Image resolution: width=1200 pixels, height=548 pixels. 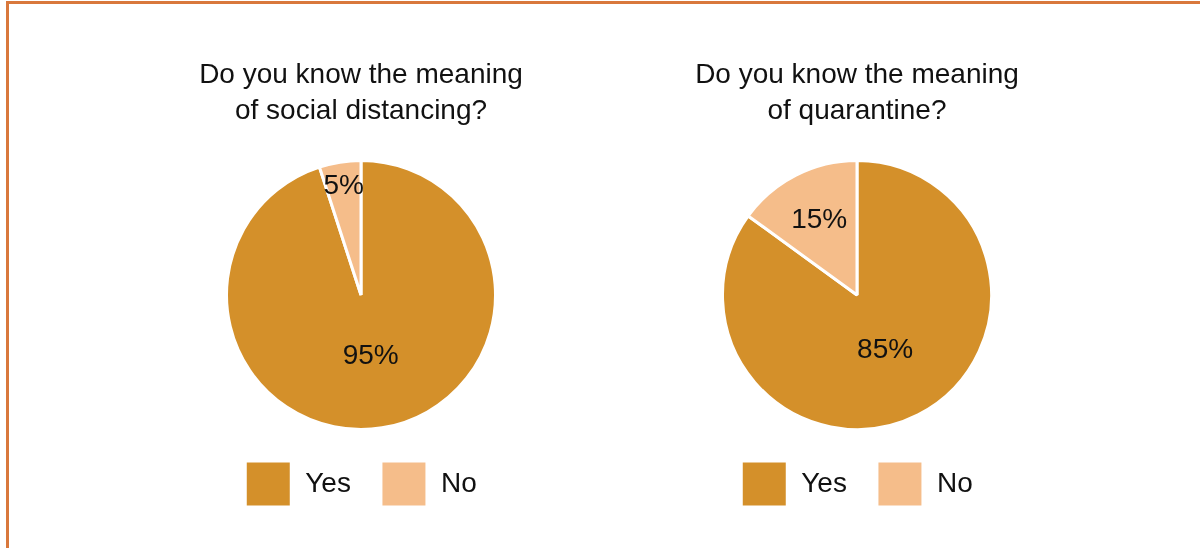 I want to click on chart-title: Do you know the meaning of quarantine?, so click(x=857, y=92).